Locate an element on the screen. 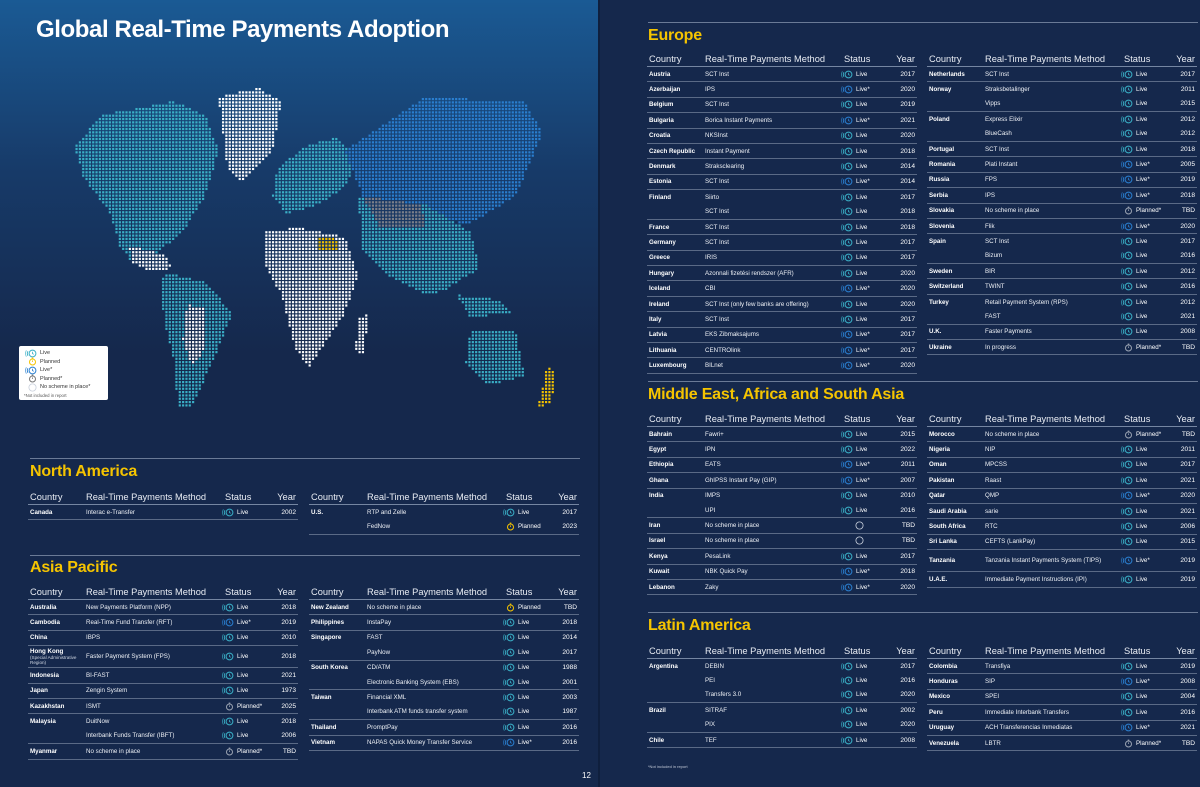 This screenshot has width=1200, height=787. year: 2014 is located at coordinates (569, 638).